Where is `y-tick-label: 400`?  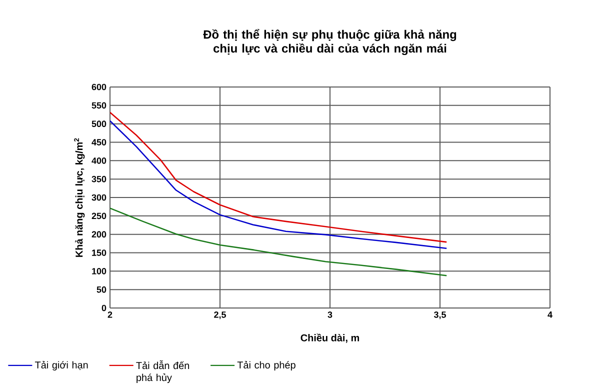 y-tick-label: 400 is located at coordinates (99, 160).